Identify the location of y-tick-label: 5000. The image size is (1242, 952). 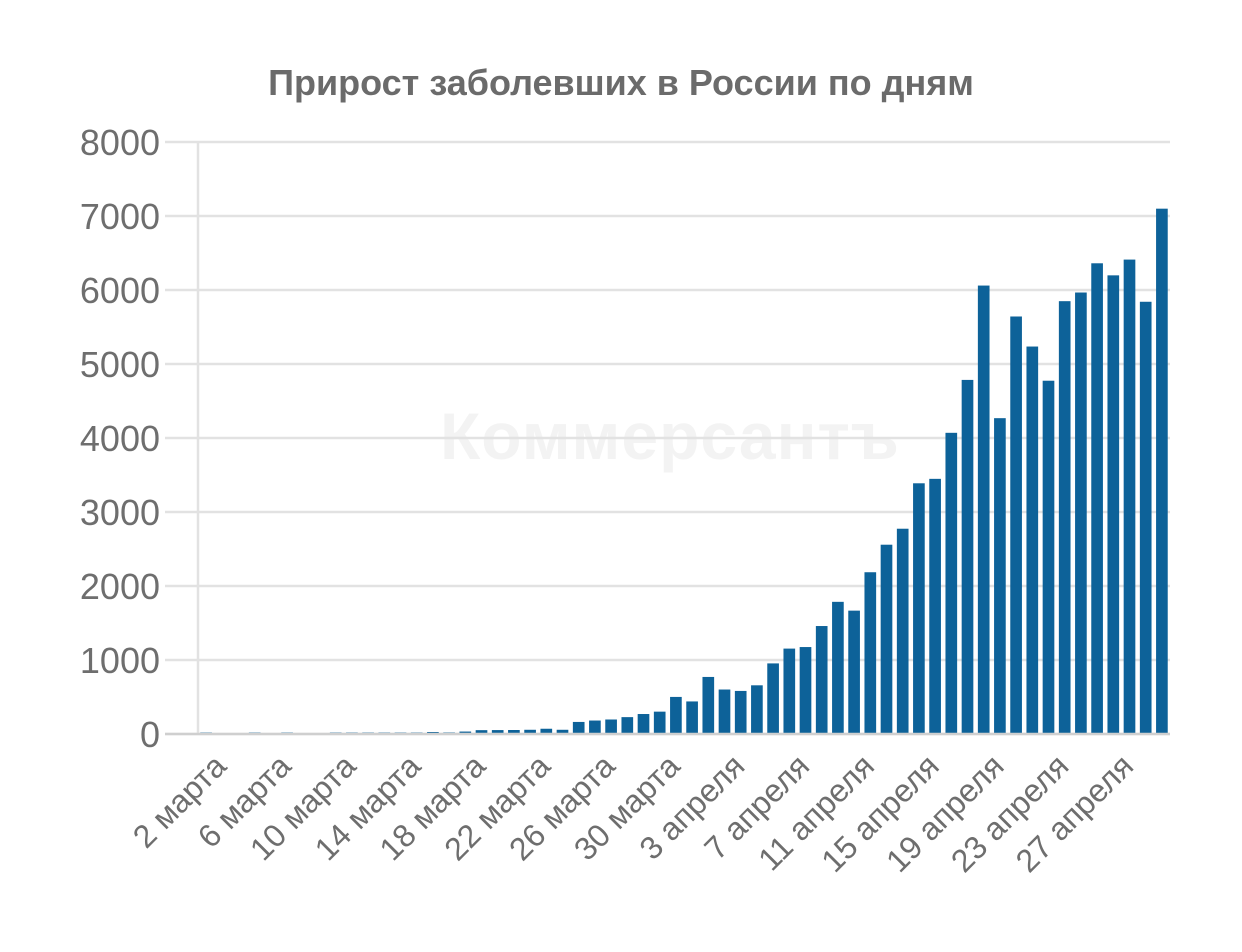
(120, 364).